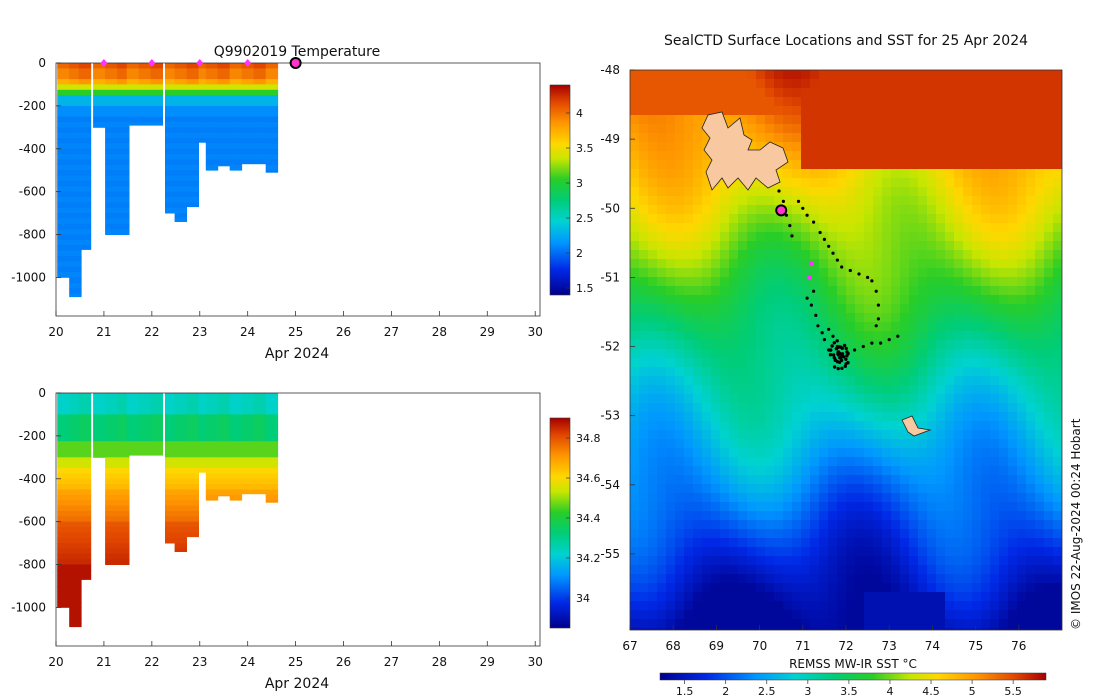 Image resolution: width=1100 pixels, height=700 pixels. Describe the element at coordinates (834, 343) in the screenshot. I see `track-point` at that location.